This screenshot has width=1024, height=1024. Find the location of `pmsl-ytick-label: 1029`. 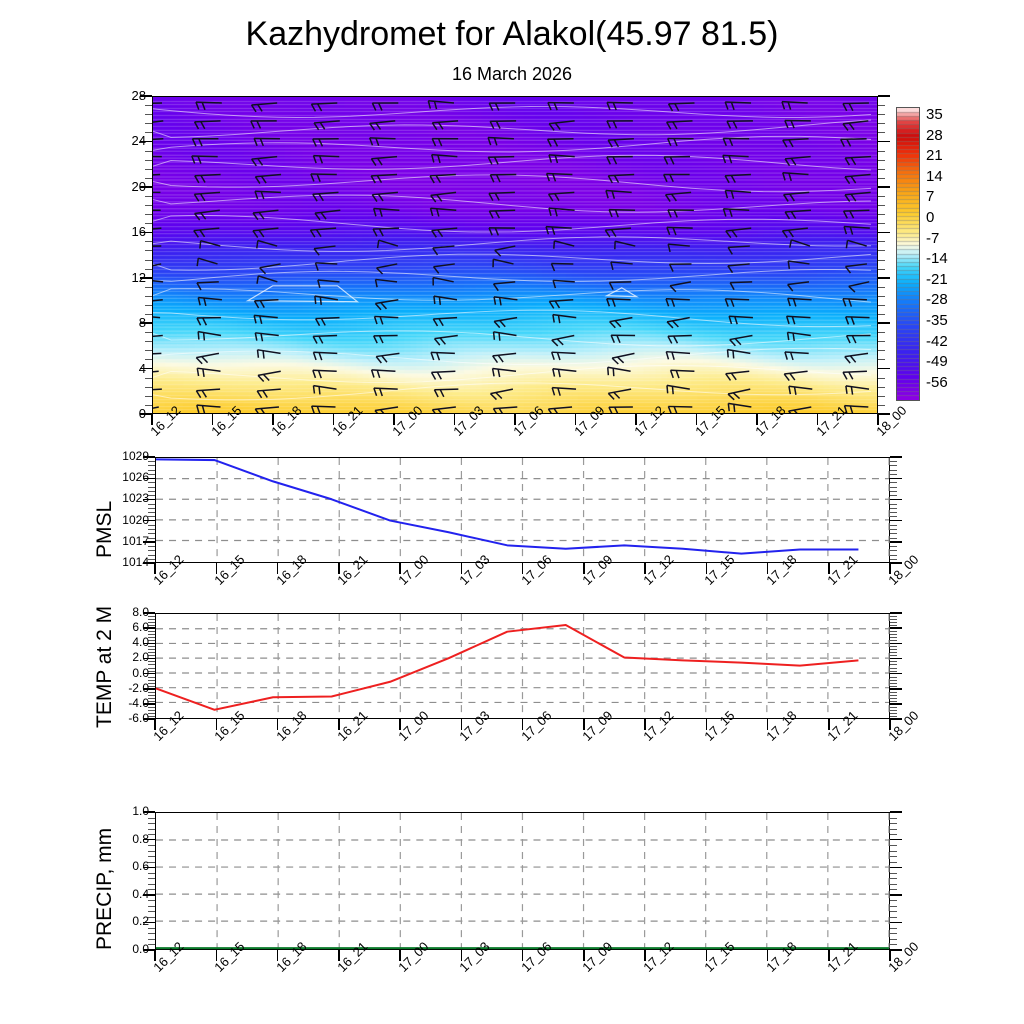

pmsl-ytick-label: 1029 is located at coordinates (135, 456).